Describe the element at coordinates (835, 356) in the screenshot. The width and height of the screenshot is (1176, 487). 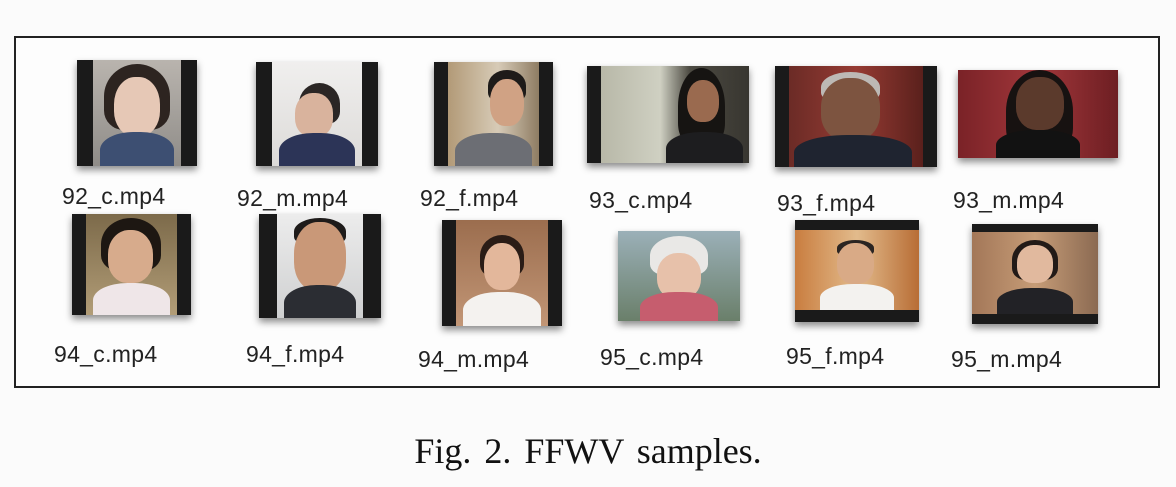
I see `video-label: 95_f.mp4` at that location.